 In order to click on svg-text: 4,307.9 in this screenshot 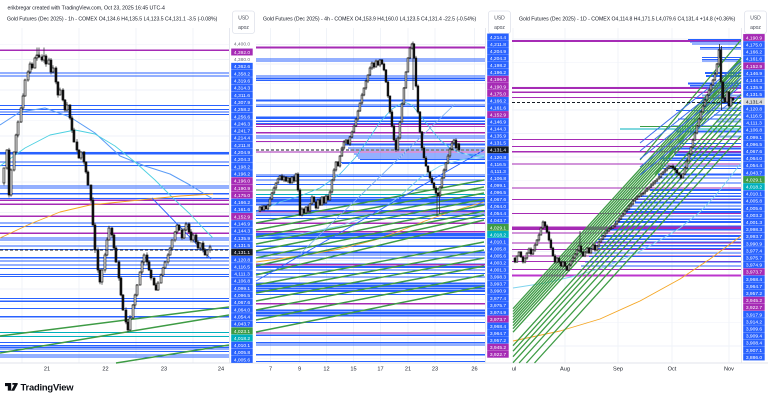, I will do `click(242, 103)`.